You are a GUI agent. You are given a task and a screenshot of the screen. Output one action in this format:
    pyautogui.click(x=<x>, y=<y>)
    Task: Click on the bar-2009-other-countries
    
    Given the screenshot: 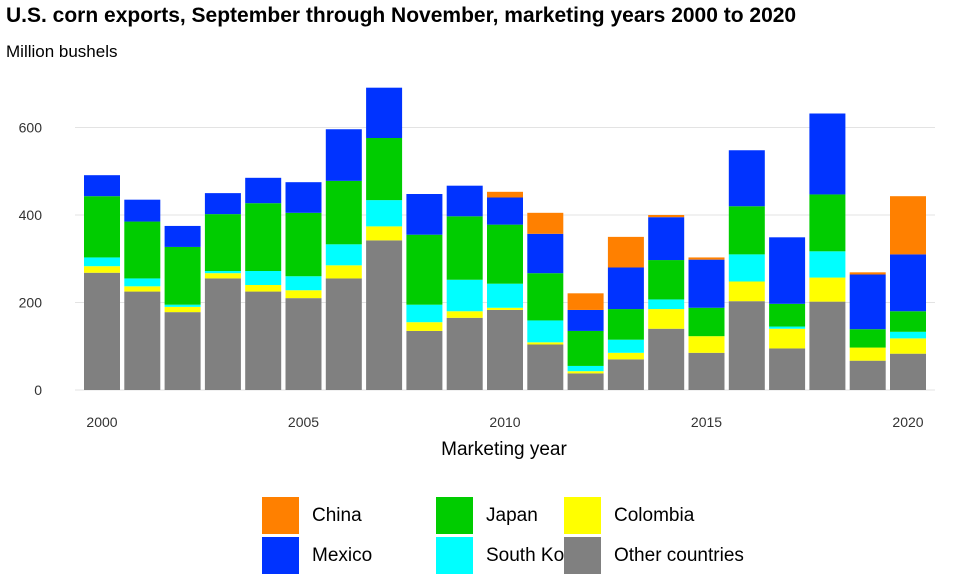 What is the action you would take?
    pyautogui.click(x=464, y=353)
    